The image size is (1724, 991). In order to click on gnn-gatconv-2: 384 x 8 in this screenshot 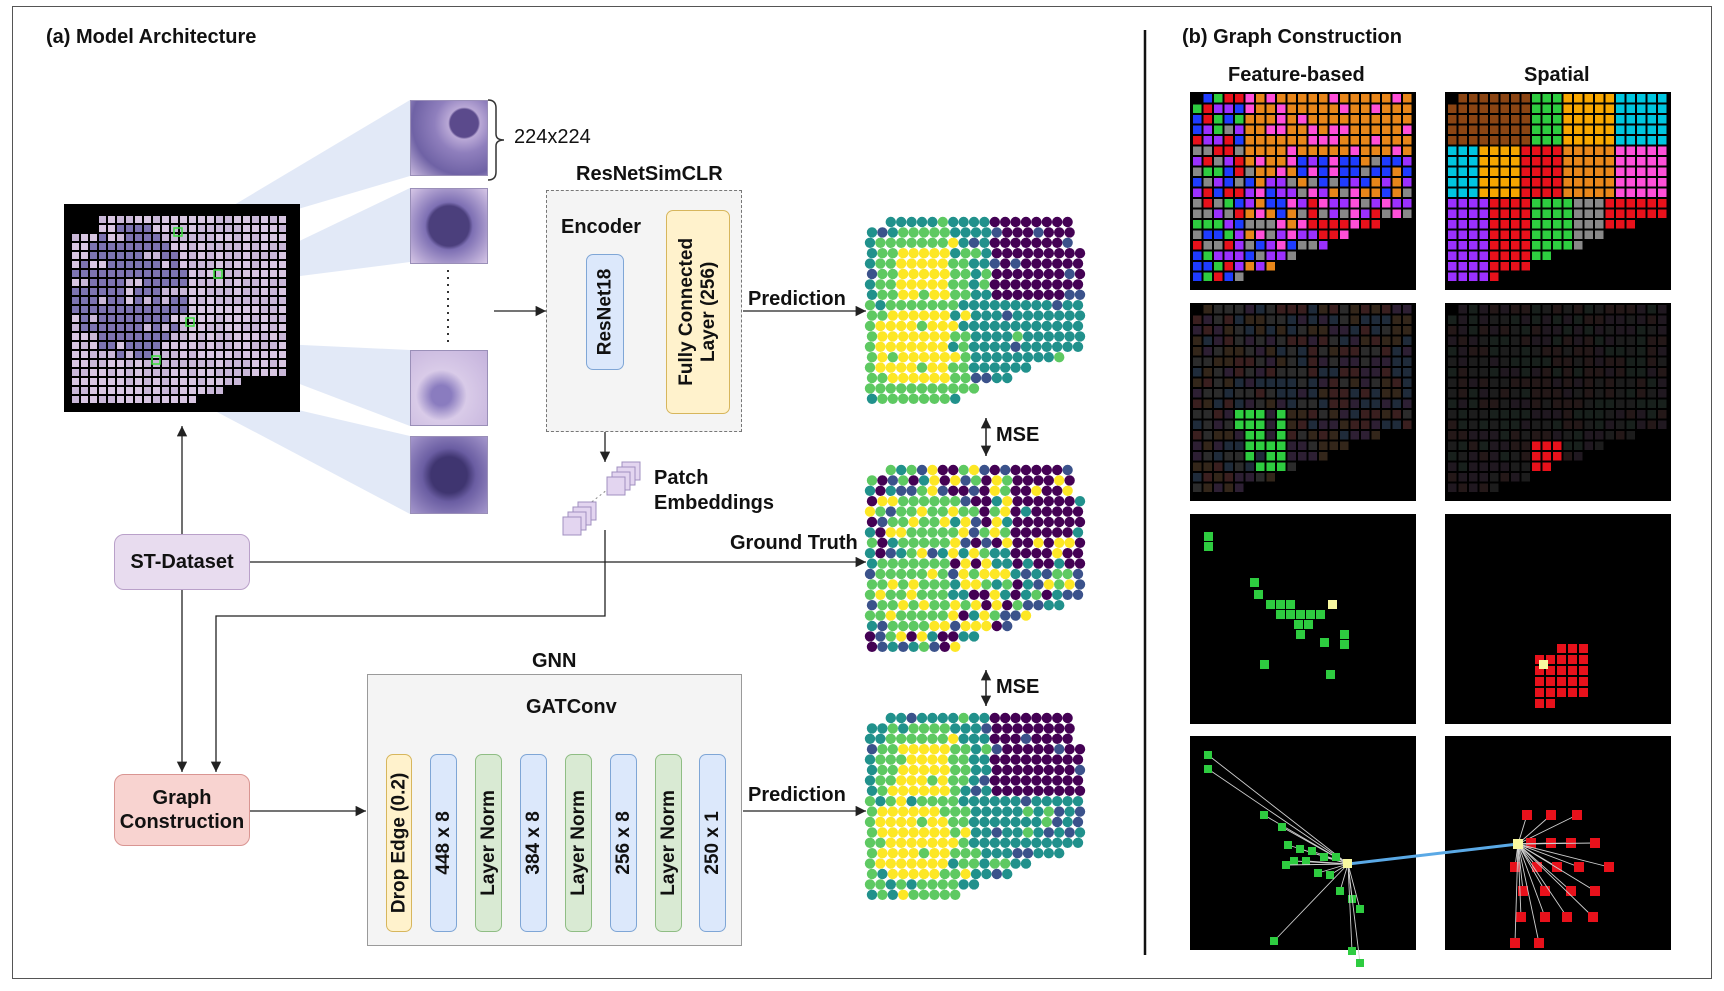, I will do `click(533, 843)`.